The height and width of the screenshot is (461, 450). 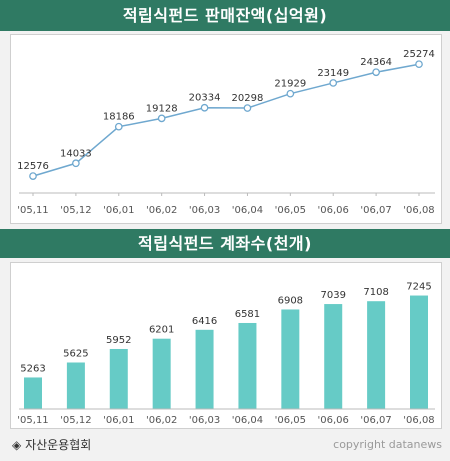 What do you see at coordinates (119, 117) in the screenshot?
I see `line-data-label: 18186` at bounding box center [119, 117].